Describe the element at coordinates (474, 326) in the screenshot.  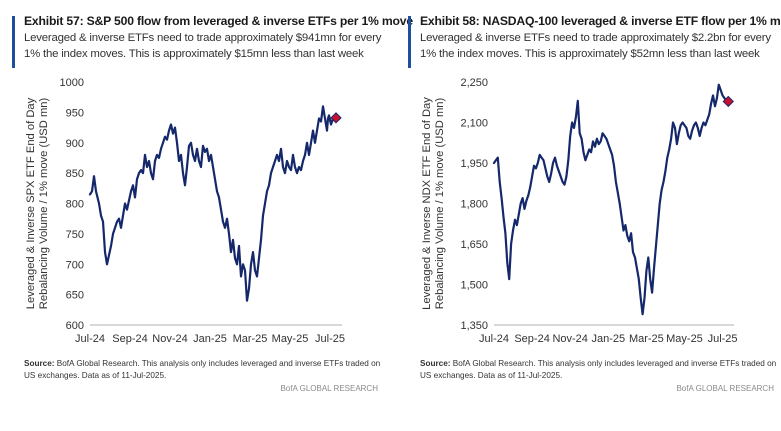
I see `y-tick-label: 1,350` at that location.